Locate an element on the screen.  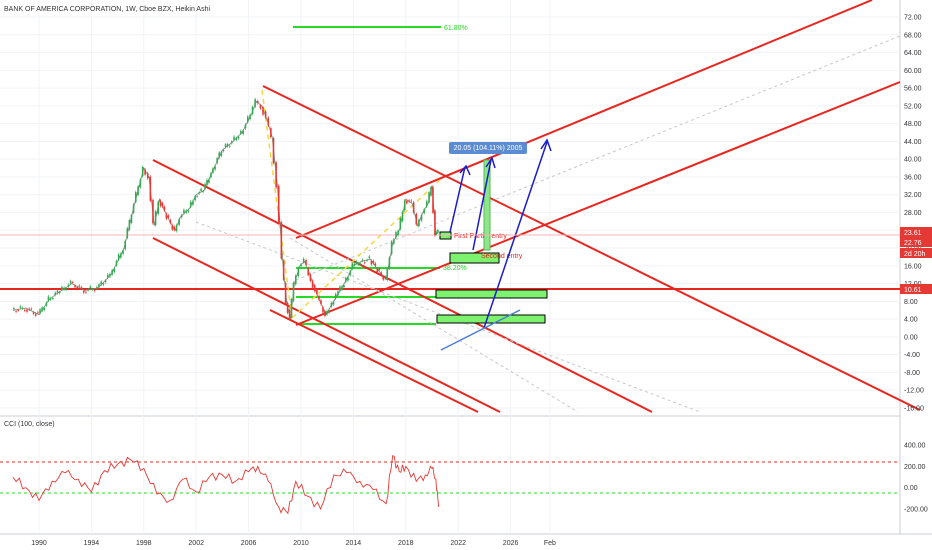
y-tick-label: 68.00 is located at coordinates (913, 35).